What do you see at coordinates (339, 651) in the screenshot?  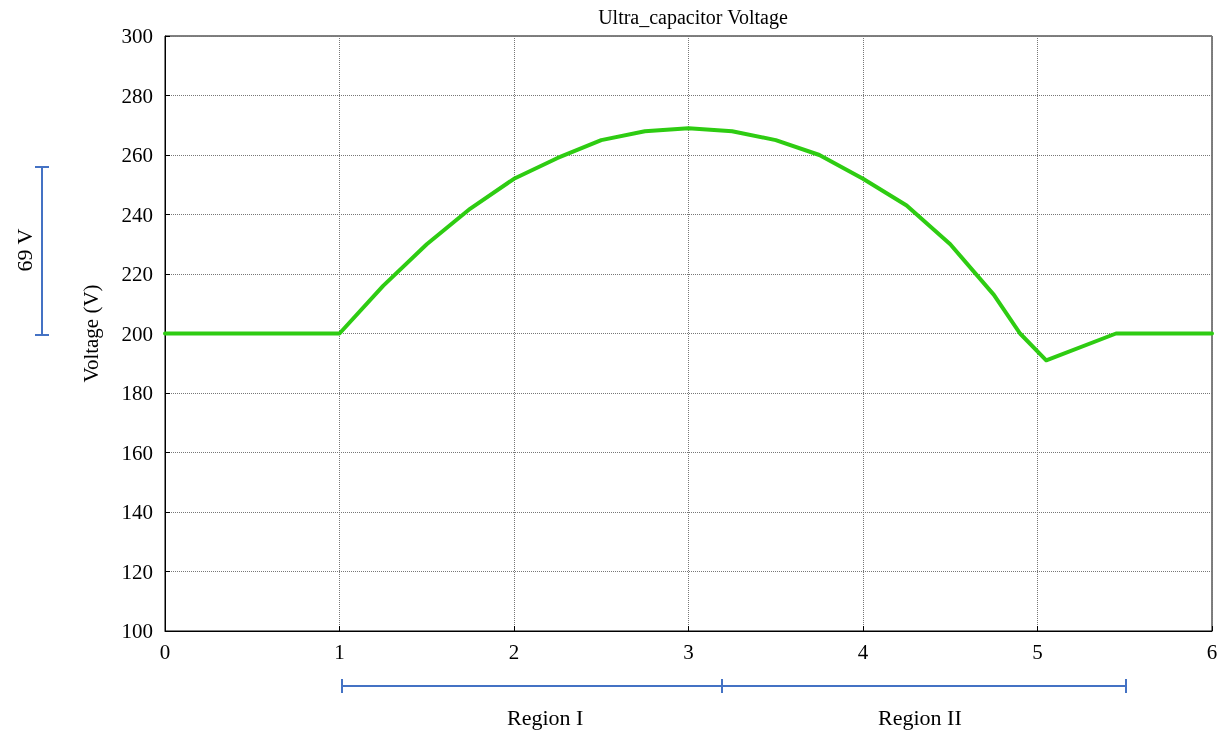 I see `x-tick-label: 1` at bounding box center [339, 651].